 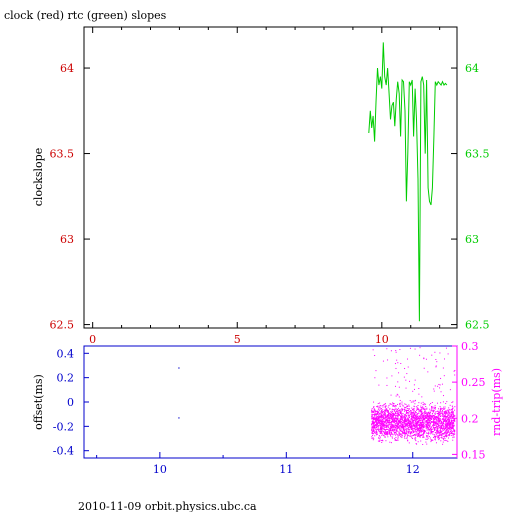 What do you see at coordinates (62, 154) in the screenshot?
I see `top-left-tick-label: 63.5` at bounding box center [62, 154].